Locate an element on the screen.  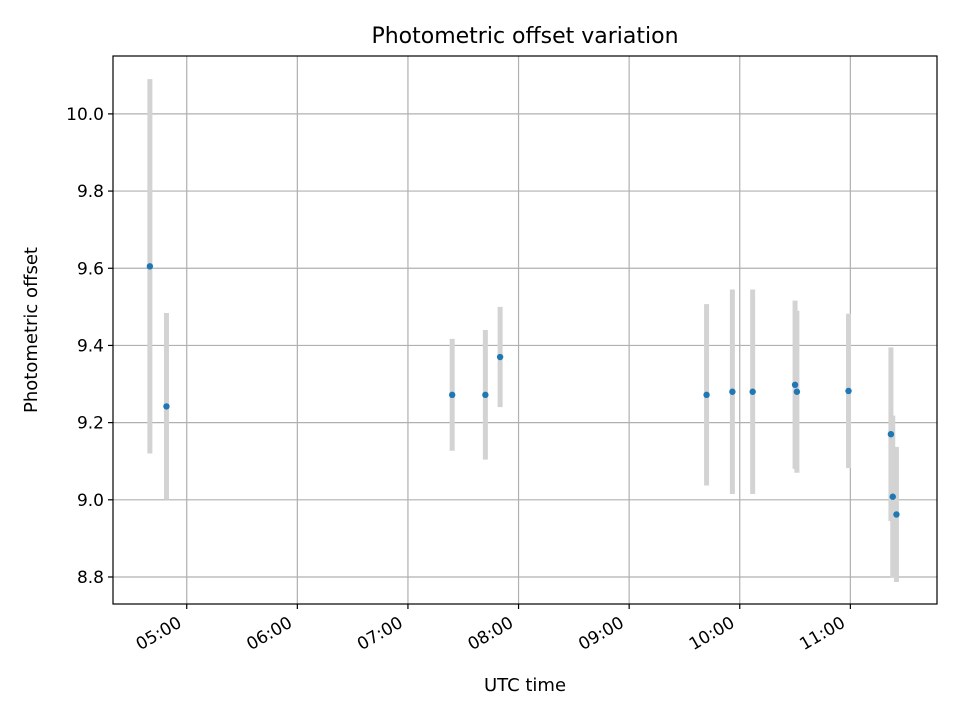
y-axis-label: Photometric offset is located at coordinates (31, 330).